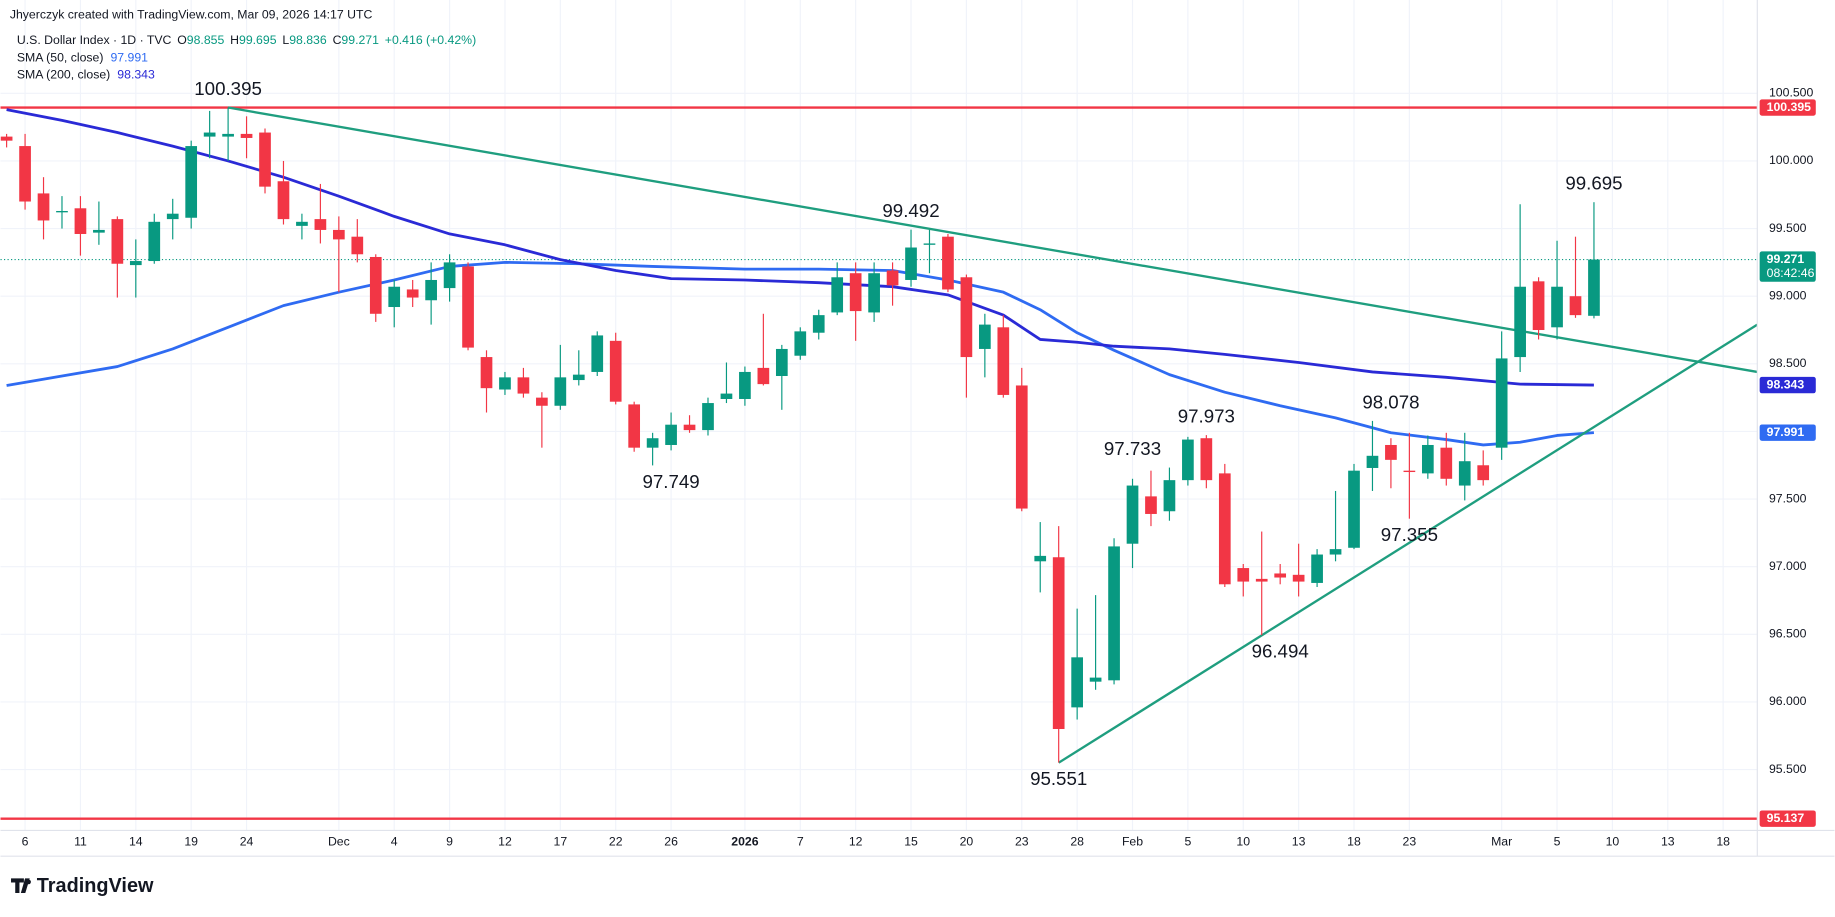  What do you see at coordinates (206, 40) in the screenshot?
I see `ohlc-value: 98.855` at bounding box center [206, 40].